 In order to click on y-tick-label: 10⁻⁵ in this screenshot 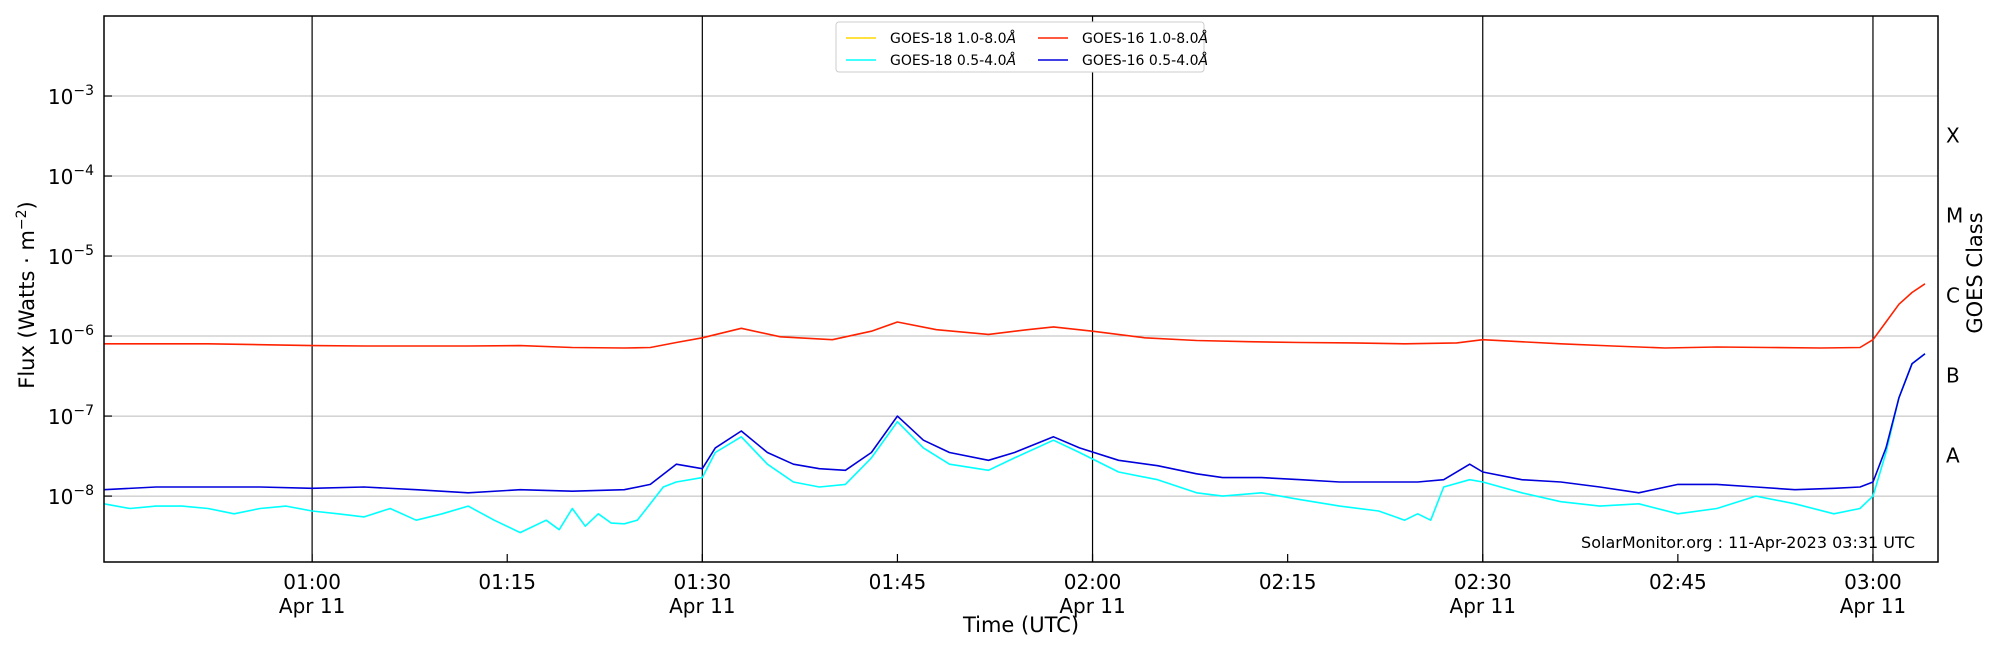, I will do `click(71, 256)`.